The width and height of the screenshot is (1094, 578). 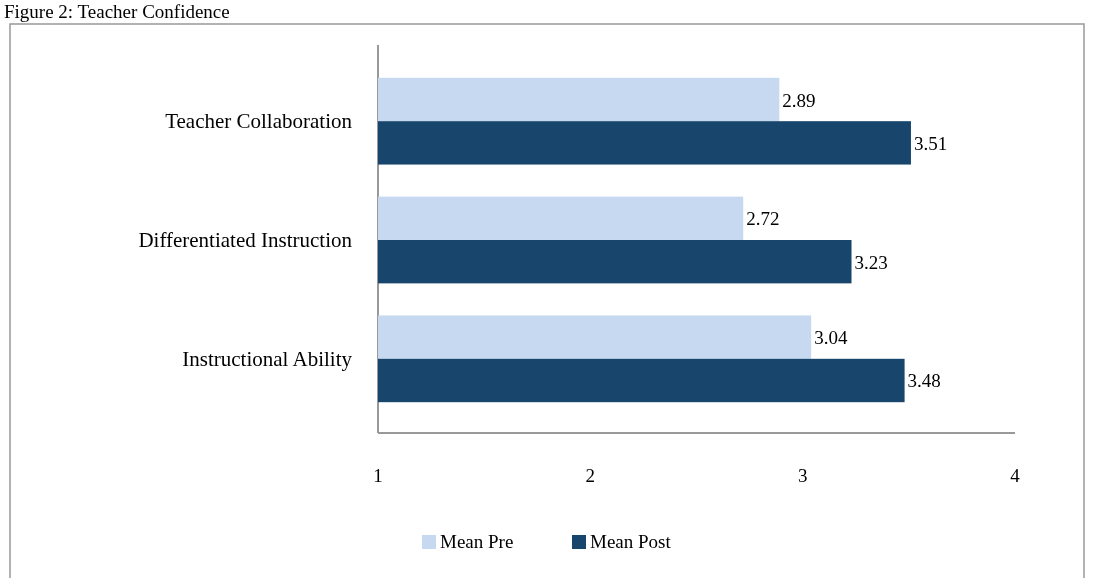 What do you see at coordinates (871, 262) in the screenshot?
I see `data-label: 3.23` at bounding box center [871, 262].